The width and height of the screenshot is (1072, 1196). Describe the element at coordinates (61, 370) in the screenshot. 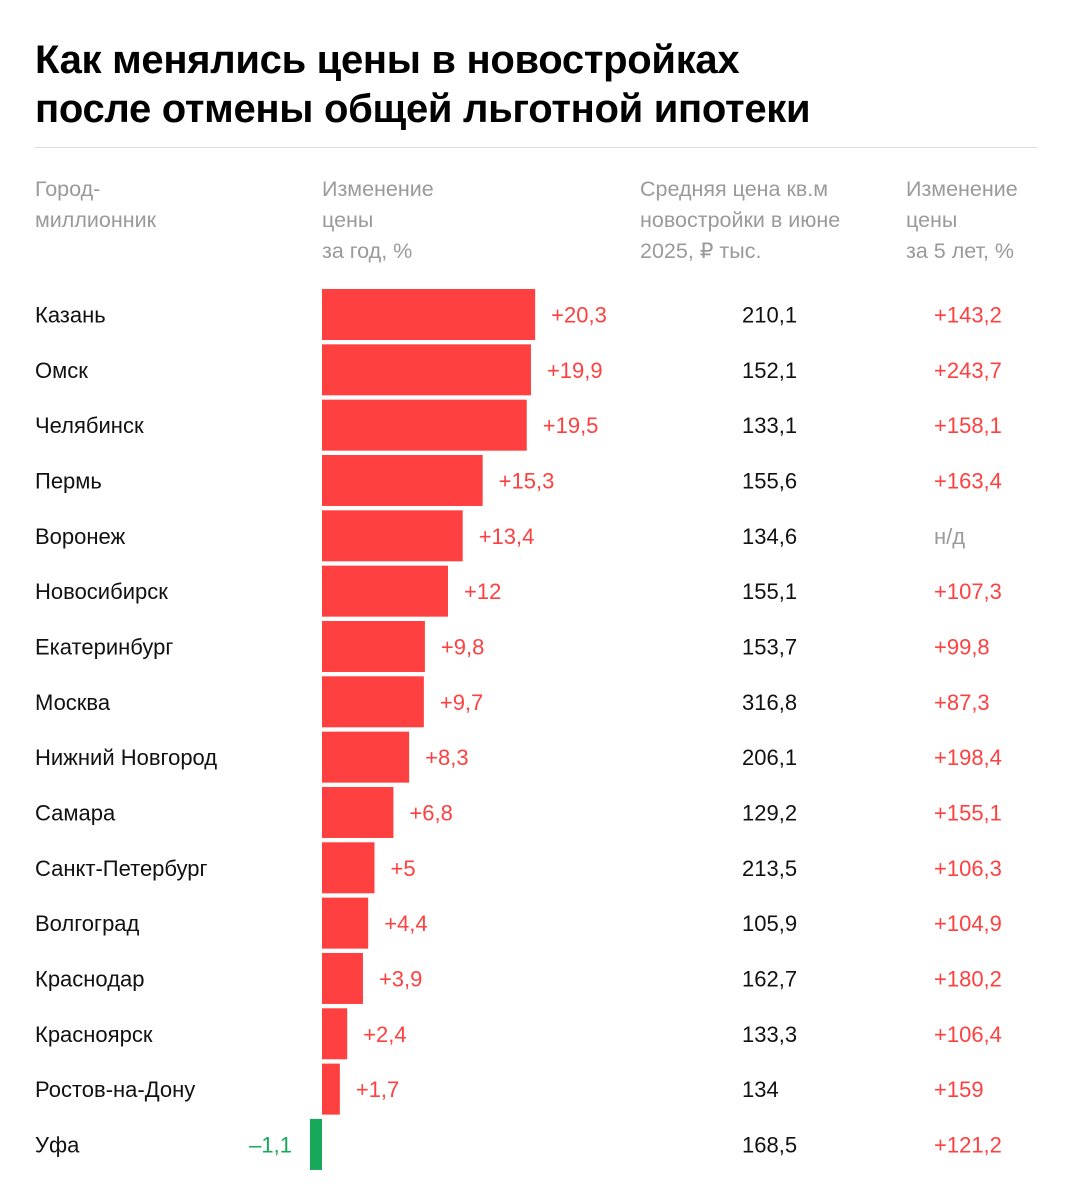

I see `city-label: Омск` at that location.